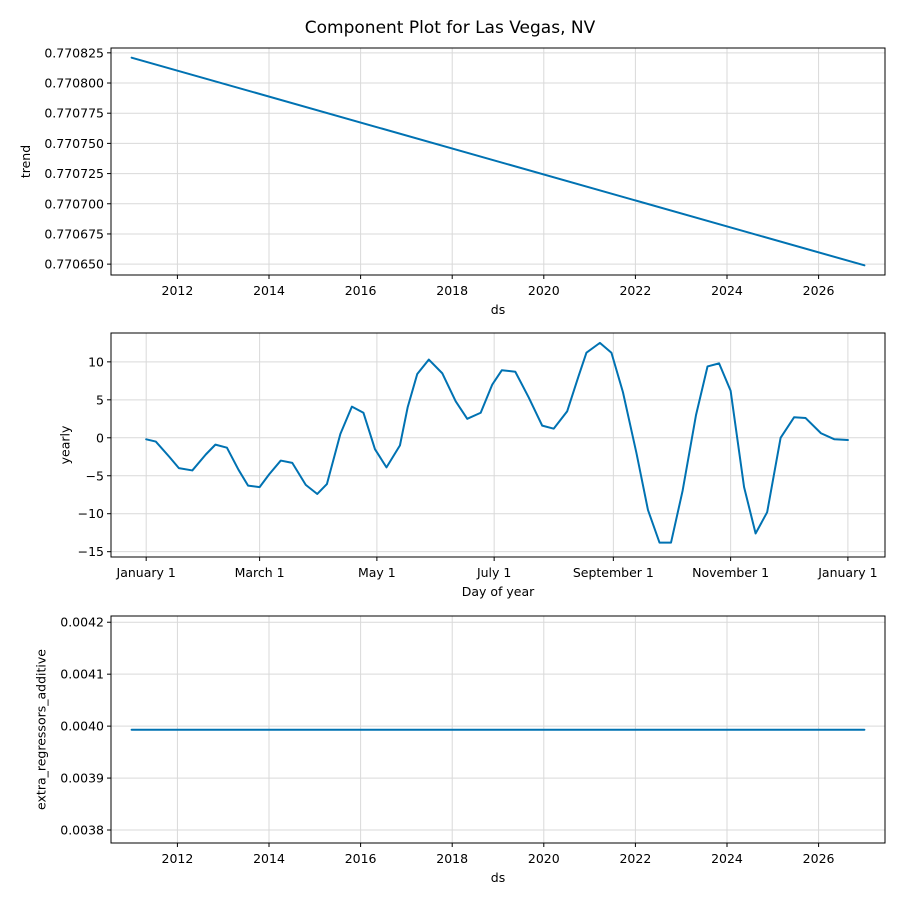  Describe the element at coordinates (74, 113) in the screenshot. I see `y-tick-label: 0.770775` at that location.